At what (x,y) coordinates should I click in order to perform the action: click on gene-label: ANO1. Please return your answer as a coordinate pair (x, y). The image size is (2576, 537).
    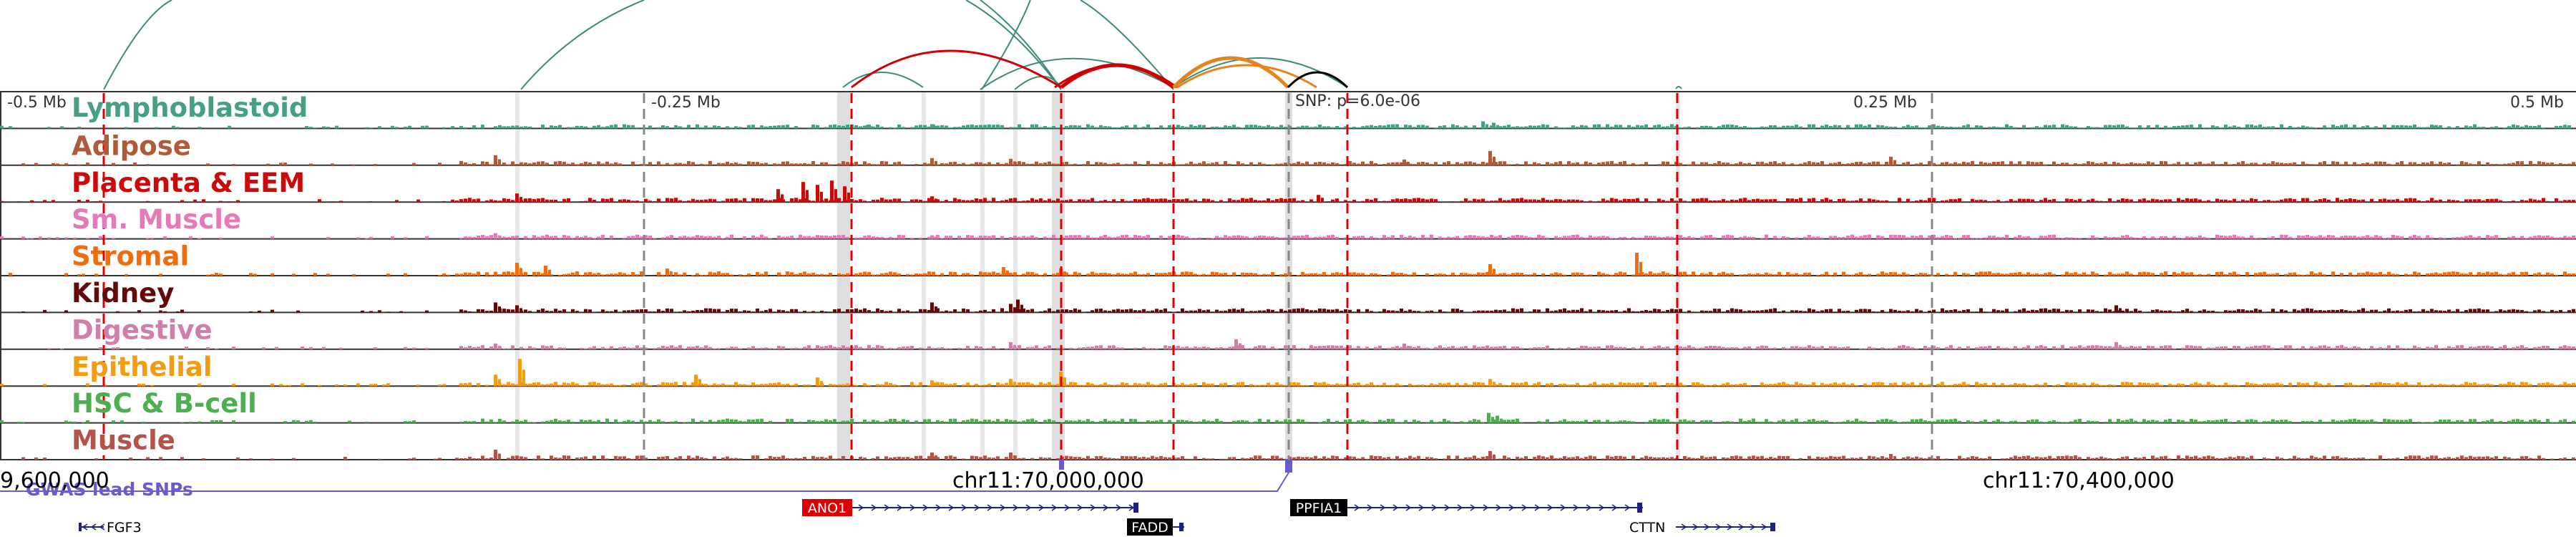
    Looking at the image, I should click on (827, 508).